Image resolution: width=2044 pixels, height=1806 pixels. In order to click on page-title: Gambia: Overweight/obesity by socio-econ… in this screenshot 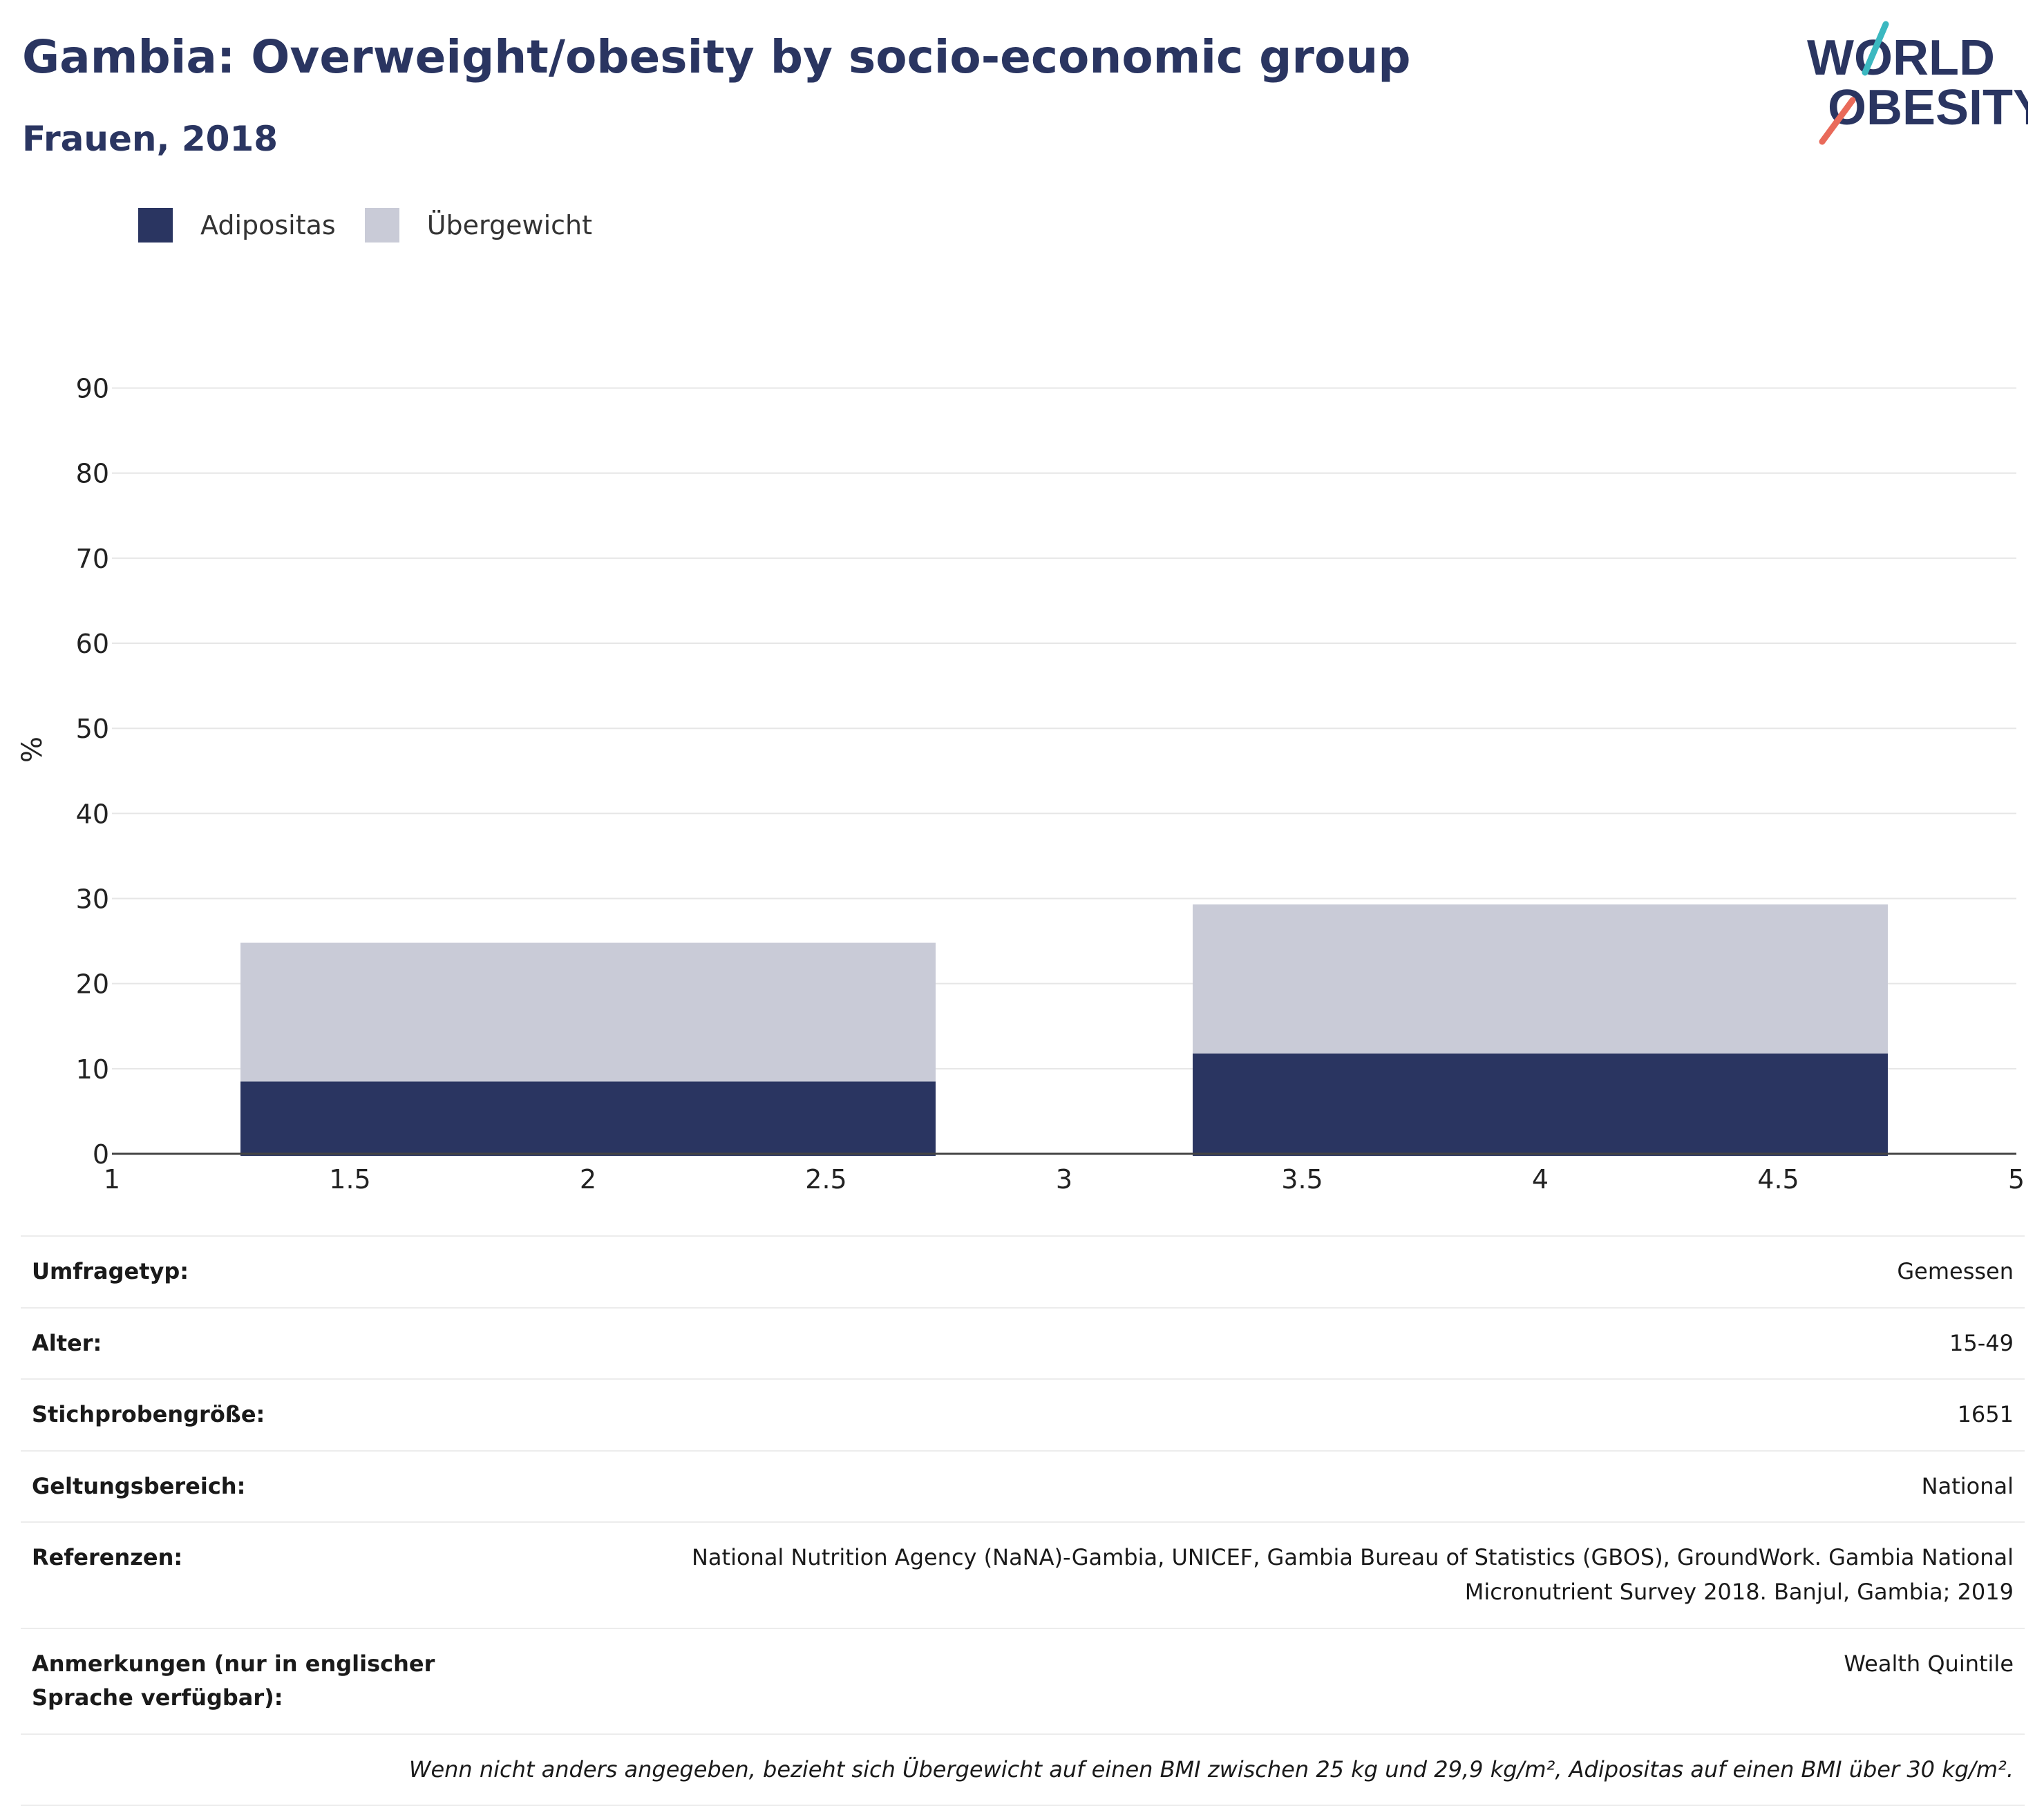, I will do `click(716, 57)`.